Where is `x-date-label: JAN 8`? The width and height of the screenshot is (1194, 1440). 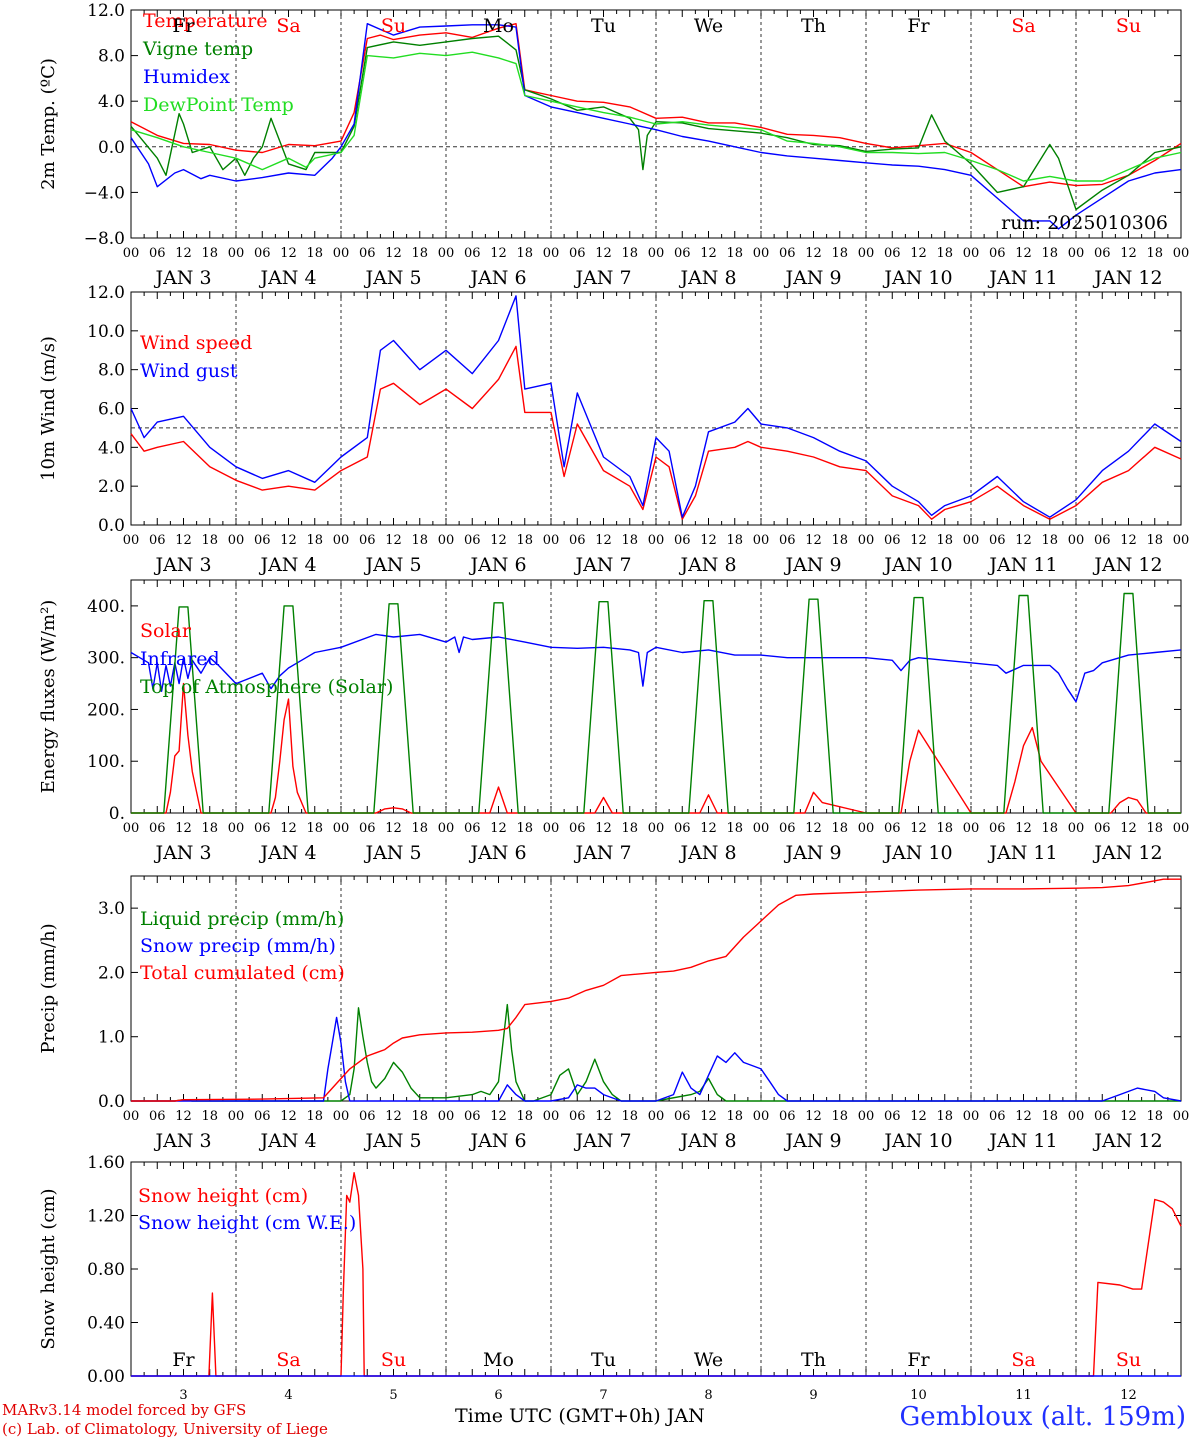 x-date-label: JAN 8 is located at coordinates (707, 278).